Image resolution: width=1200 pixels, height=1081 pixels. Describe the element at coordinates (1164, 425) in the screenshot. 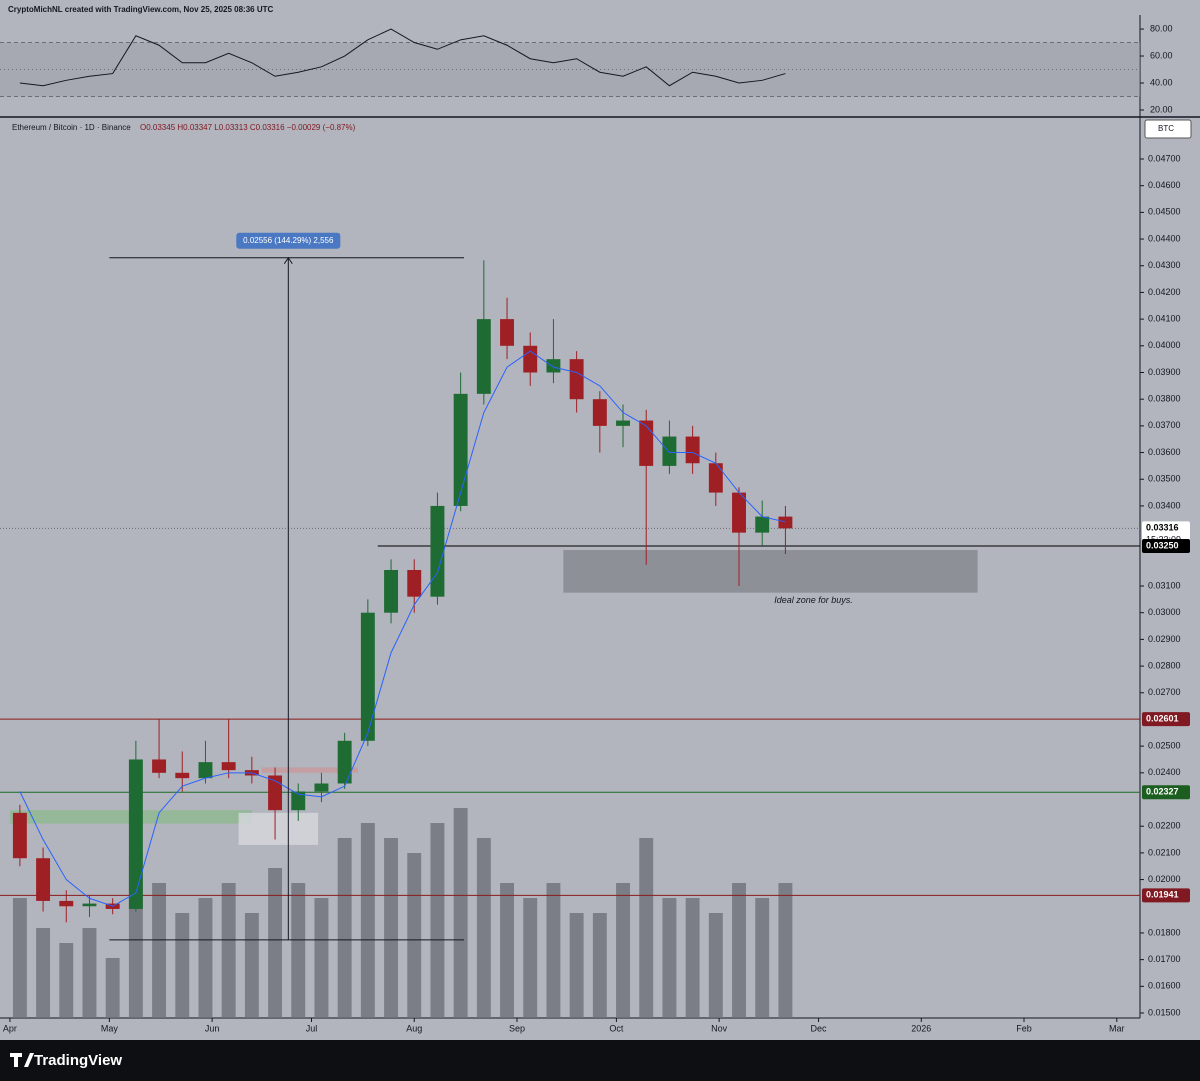

I see `y-tick-label: 0.03700` at that location.